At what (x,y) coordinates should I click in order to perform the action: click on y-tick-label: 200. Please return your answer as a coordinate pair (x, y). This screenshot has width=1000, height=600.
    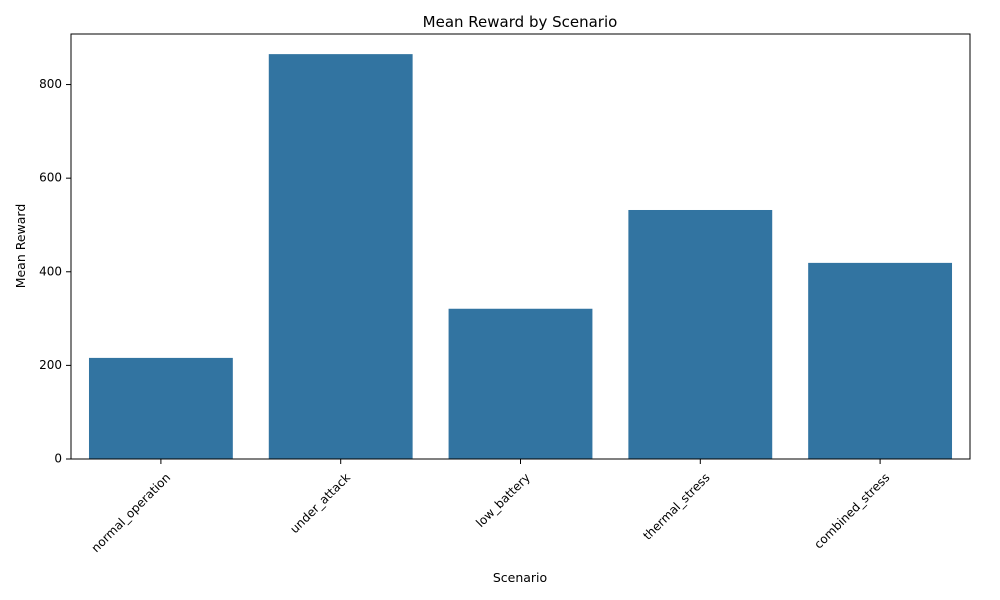
    Looking at the image, I should click on (50, 365).